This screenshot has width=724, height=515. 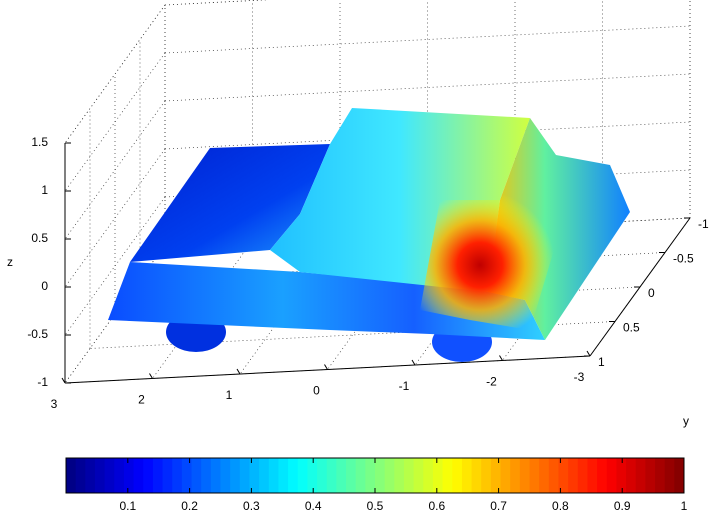 I want to click on colorbar: 0.1 0.2 0.3 0.4 0.5 0.6 0.7 0.8 0.9 1, so click(x=376, y=485).